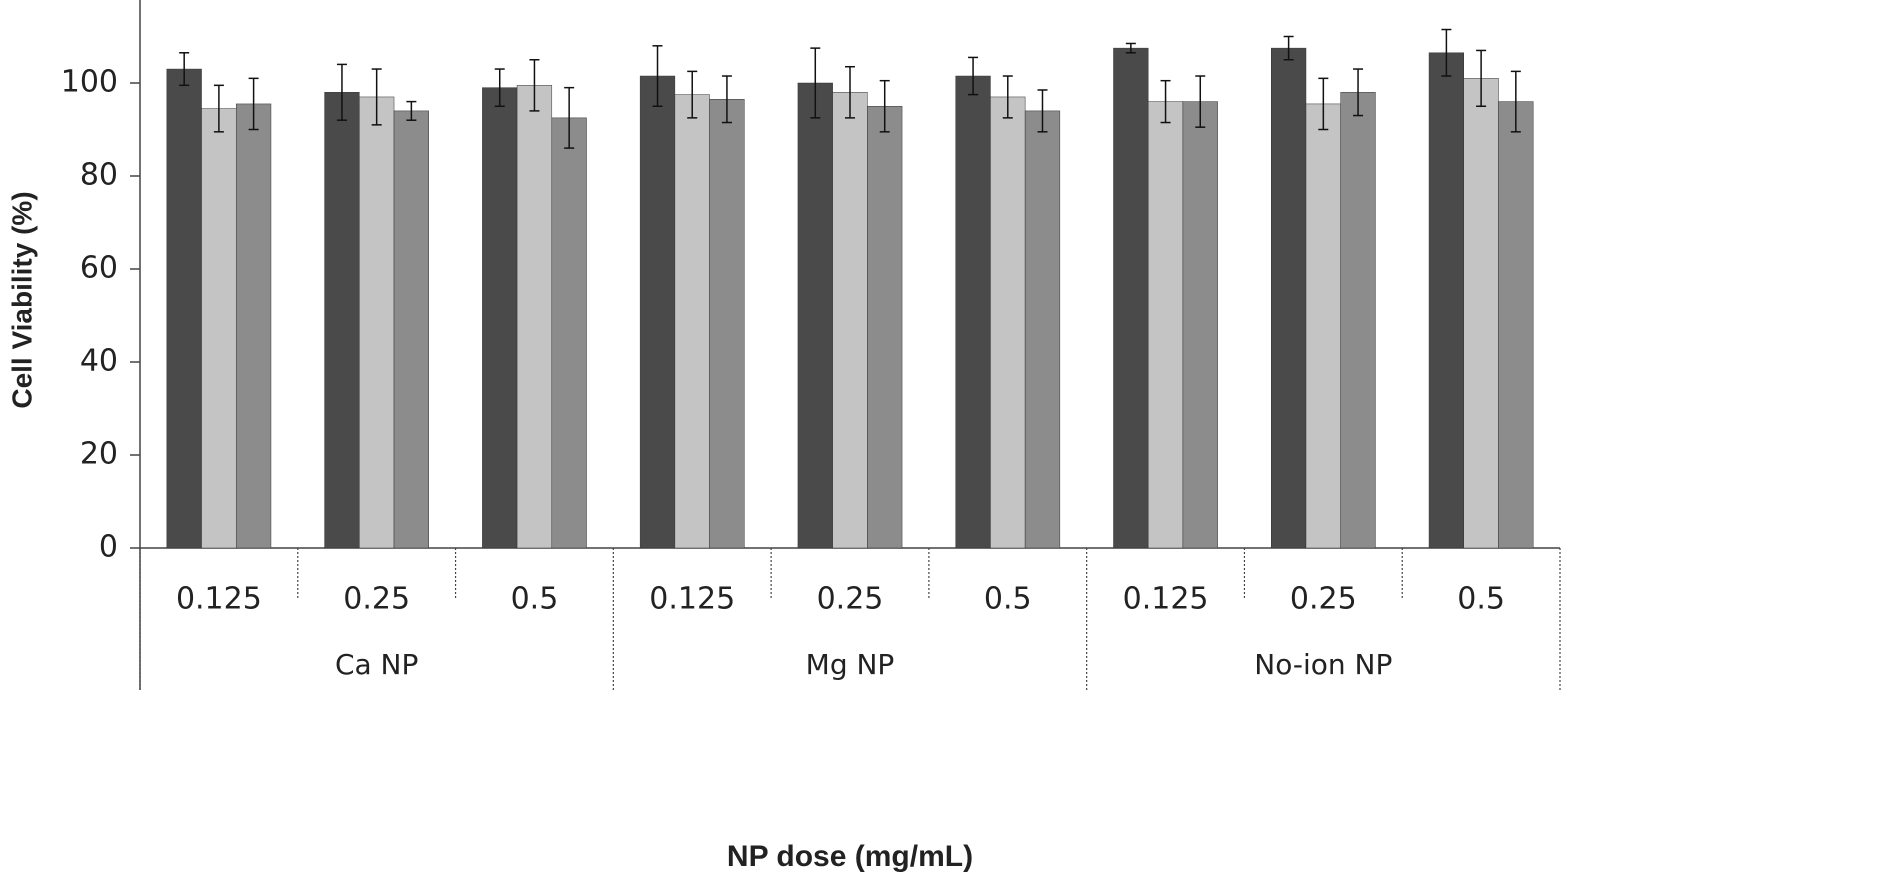 The width and height of the screenshot is (1878, 881). What do you see at coordinates (89, 82) in the screenshot?
I see `y-tick-label: 100` at bounding box center [89, 82].